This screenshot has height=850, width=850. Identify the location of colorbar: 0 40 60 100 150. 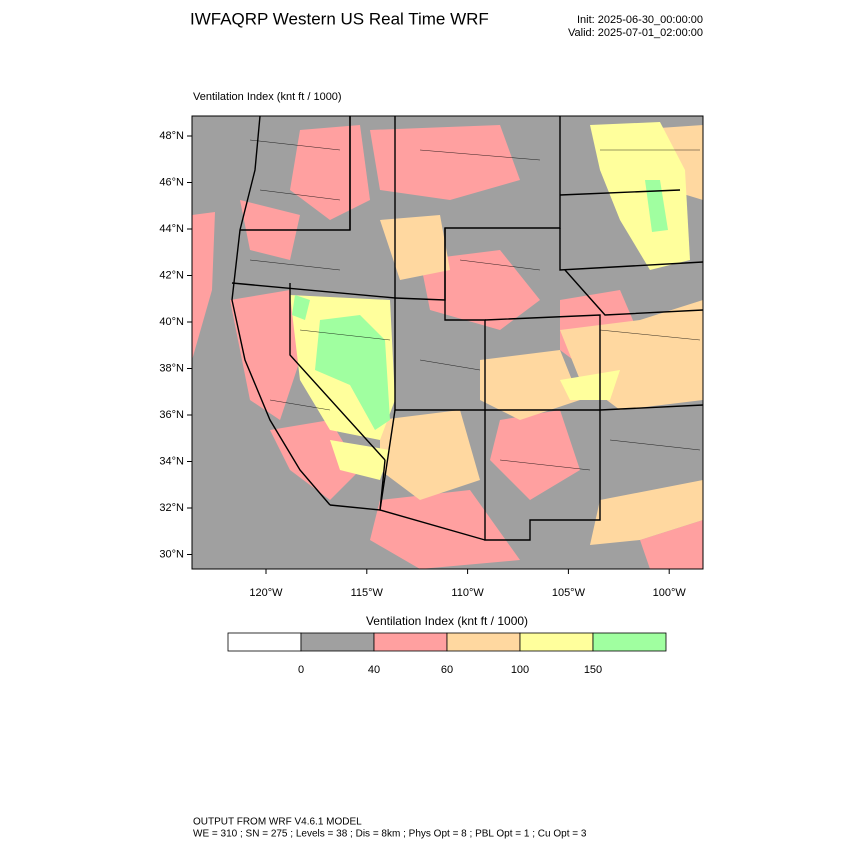
(447, 654).